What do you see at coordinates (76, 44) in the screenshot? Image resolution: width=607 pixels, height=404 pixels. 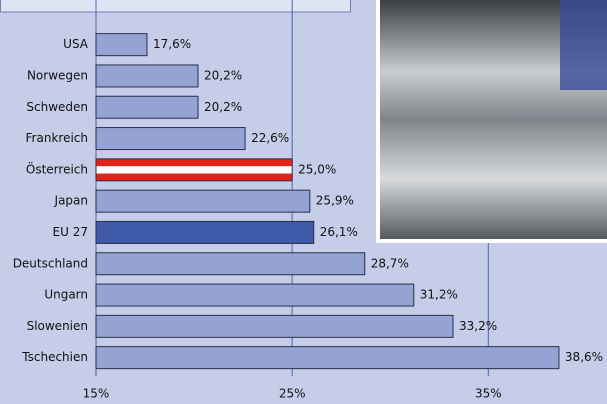 I see `y-tick-label: USA` at bounding box center [76, 44].